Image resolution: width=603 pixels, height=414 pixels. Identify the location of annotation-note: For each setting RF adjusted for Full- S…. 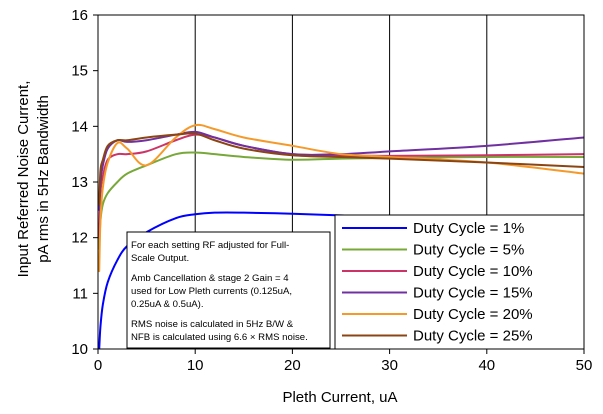
(228, 290).